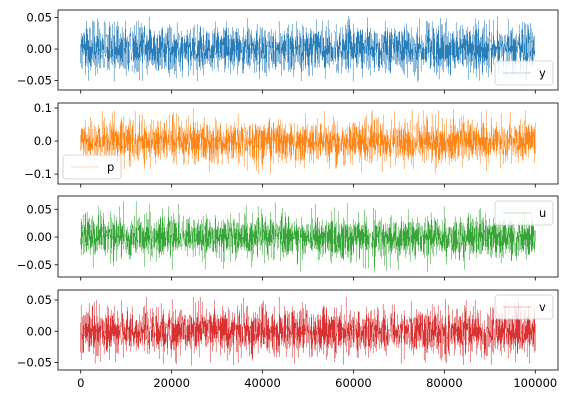 This screenshot has height=412, width=568. Describe the element at coordinates (542, 307) in the screenshot. I see `legend-label: v` at that location.